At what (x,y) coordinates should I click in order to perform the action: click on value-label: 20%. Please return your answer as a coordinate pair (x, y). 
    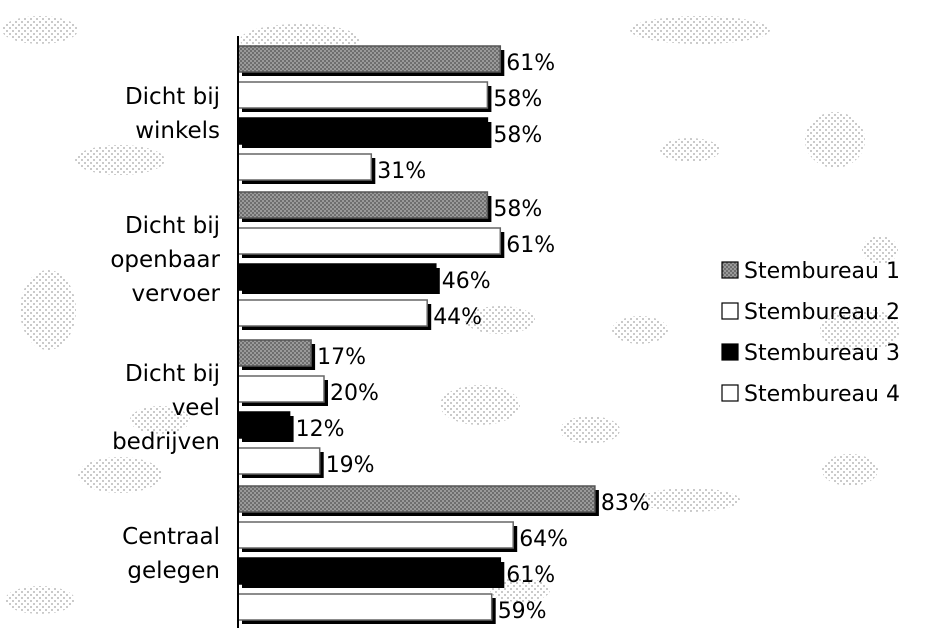
    Looking at the image, I should click on (354, 393).